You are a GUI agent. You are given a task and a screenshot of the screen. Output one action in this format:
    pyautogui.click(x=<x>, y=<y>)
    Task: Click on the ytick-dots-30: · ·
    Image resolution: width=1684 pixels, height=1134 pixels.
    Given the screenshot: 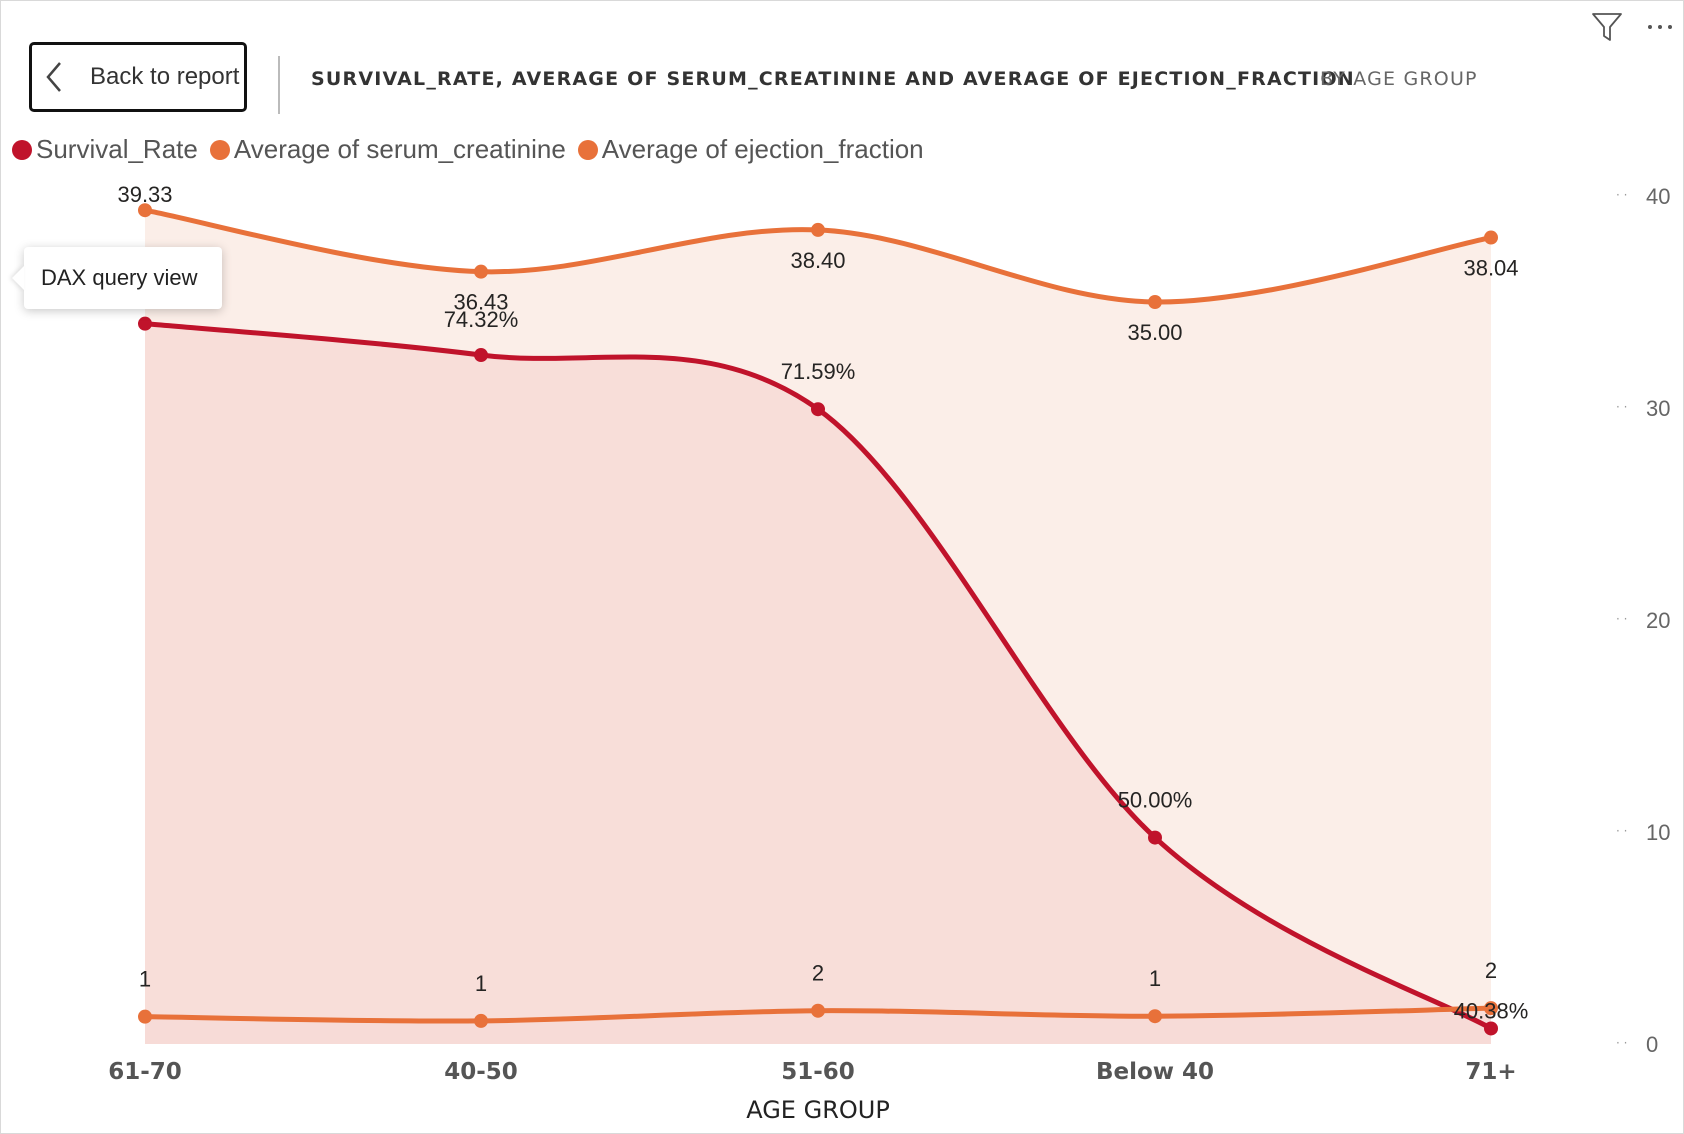 What is the action you would take?
    pyautogui.click(x=1621, y=407)
    